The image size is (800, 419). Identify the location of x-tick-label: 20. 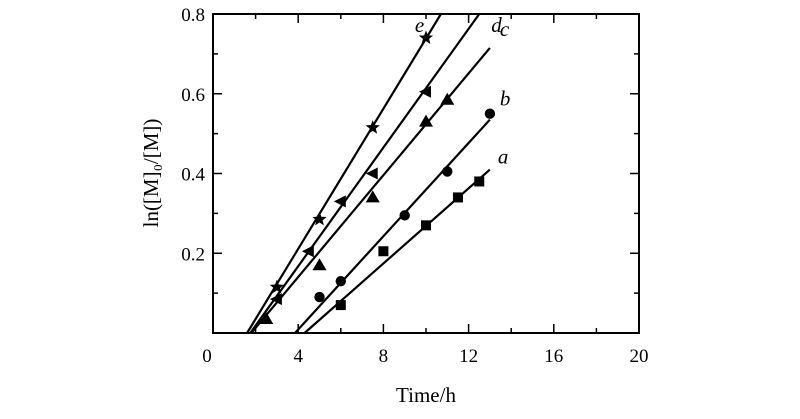
(639, 356).